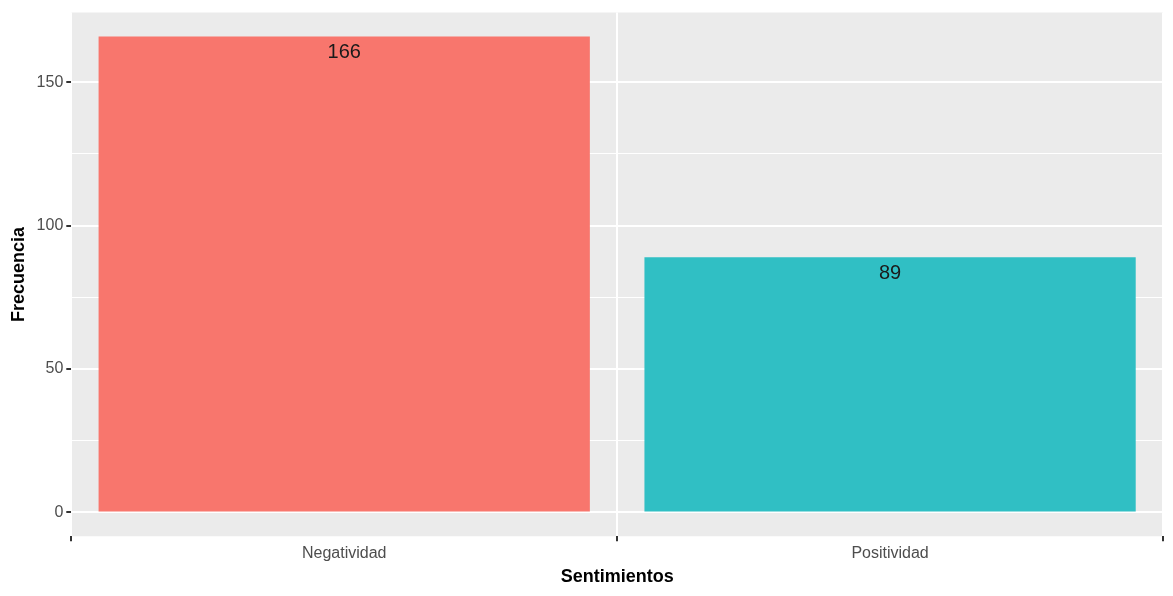 Image resolution: width=1173 pixels, height=596 pixels. Describe the element at coordinates (344, 553) in the screenshot. I see `x-tick-label: Negatividad` at that location.